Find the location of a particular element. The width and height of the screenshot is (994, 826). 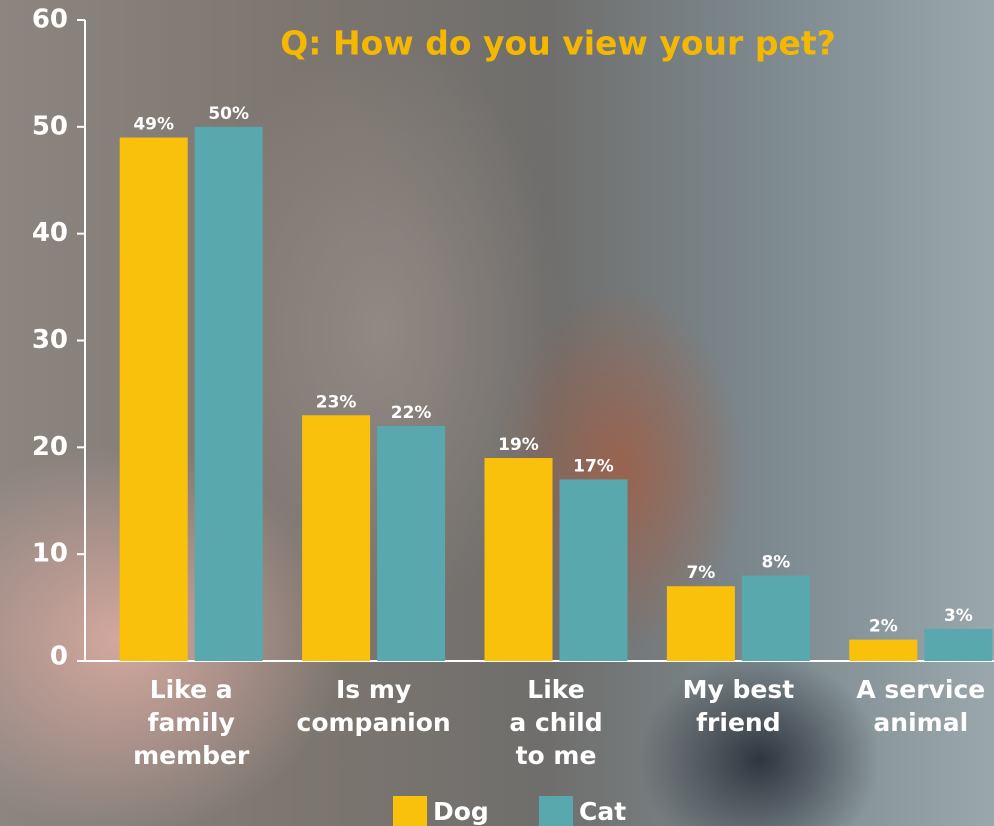

y-tick-label: 0 is located at coordinates (59, 657).